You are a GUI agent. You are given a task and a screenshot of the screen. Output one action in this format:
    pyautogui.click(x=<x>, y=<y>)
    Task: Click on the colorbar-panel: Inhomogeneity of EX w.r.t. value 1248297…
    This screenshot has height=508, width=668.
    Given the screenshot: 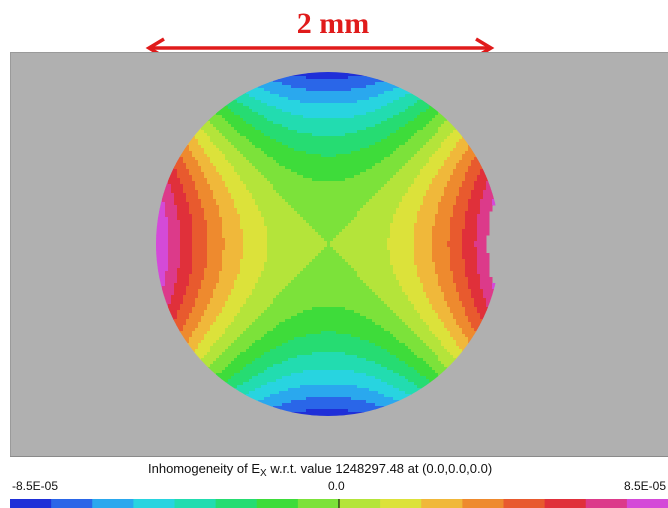 What is the action you would take?
    pyautogui.click(x=339, y=482)
    